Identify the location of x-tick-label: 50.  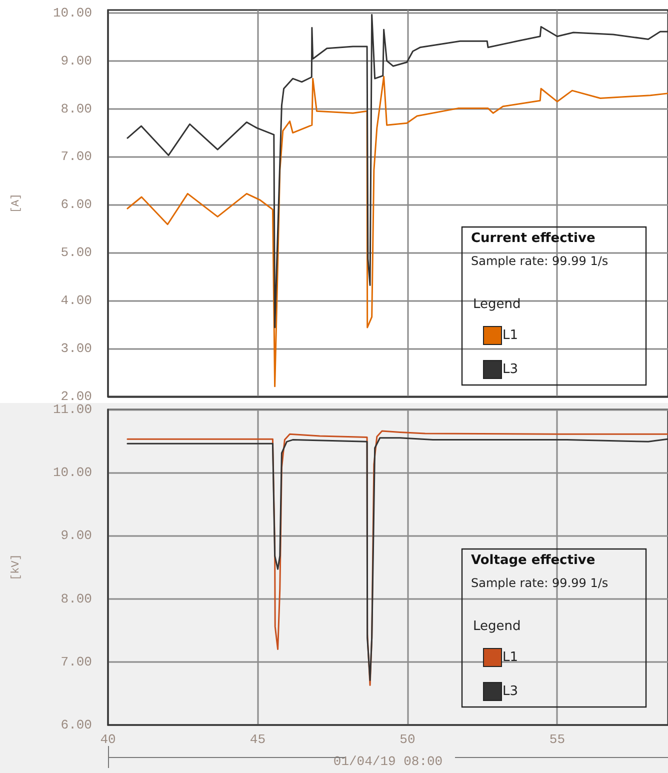
(408, 739).